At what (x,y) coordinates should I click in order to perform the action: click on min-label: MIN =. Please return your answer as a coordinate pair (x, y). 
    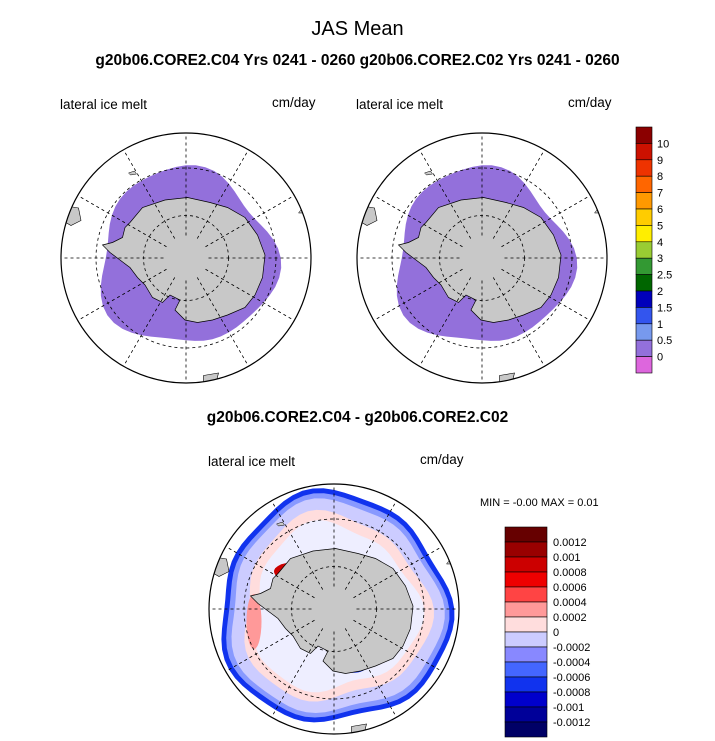
    Looking at the image, I should click on (495, 503).